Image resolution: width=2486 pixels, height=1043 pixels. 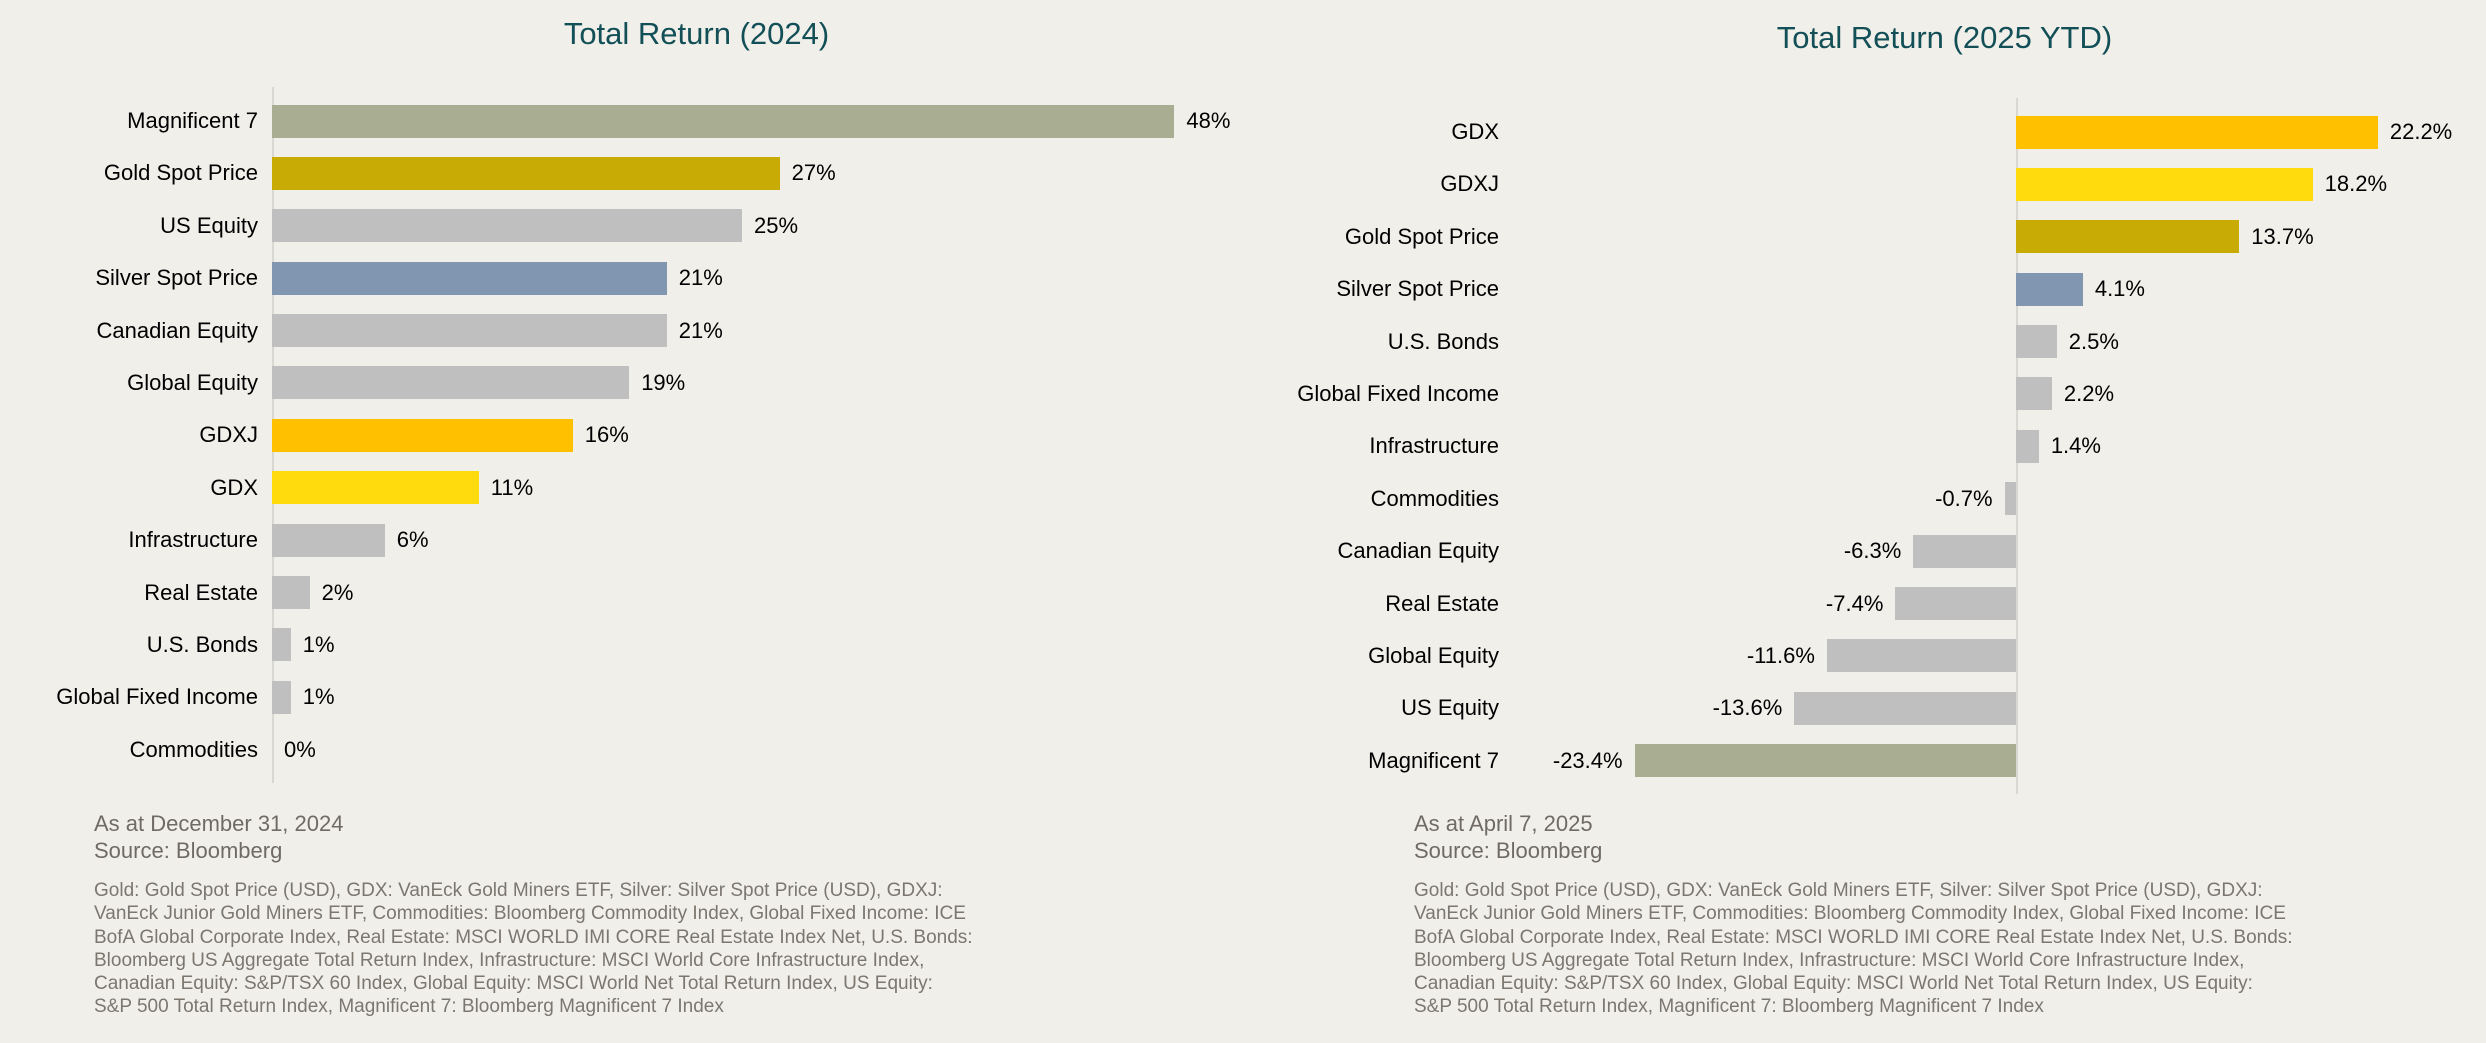 I want to click on bar-row: Magnificent 7 -23.4%, so click(x=1864, y=761).